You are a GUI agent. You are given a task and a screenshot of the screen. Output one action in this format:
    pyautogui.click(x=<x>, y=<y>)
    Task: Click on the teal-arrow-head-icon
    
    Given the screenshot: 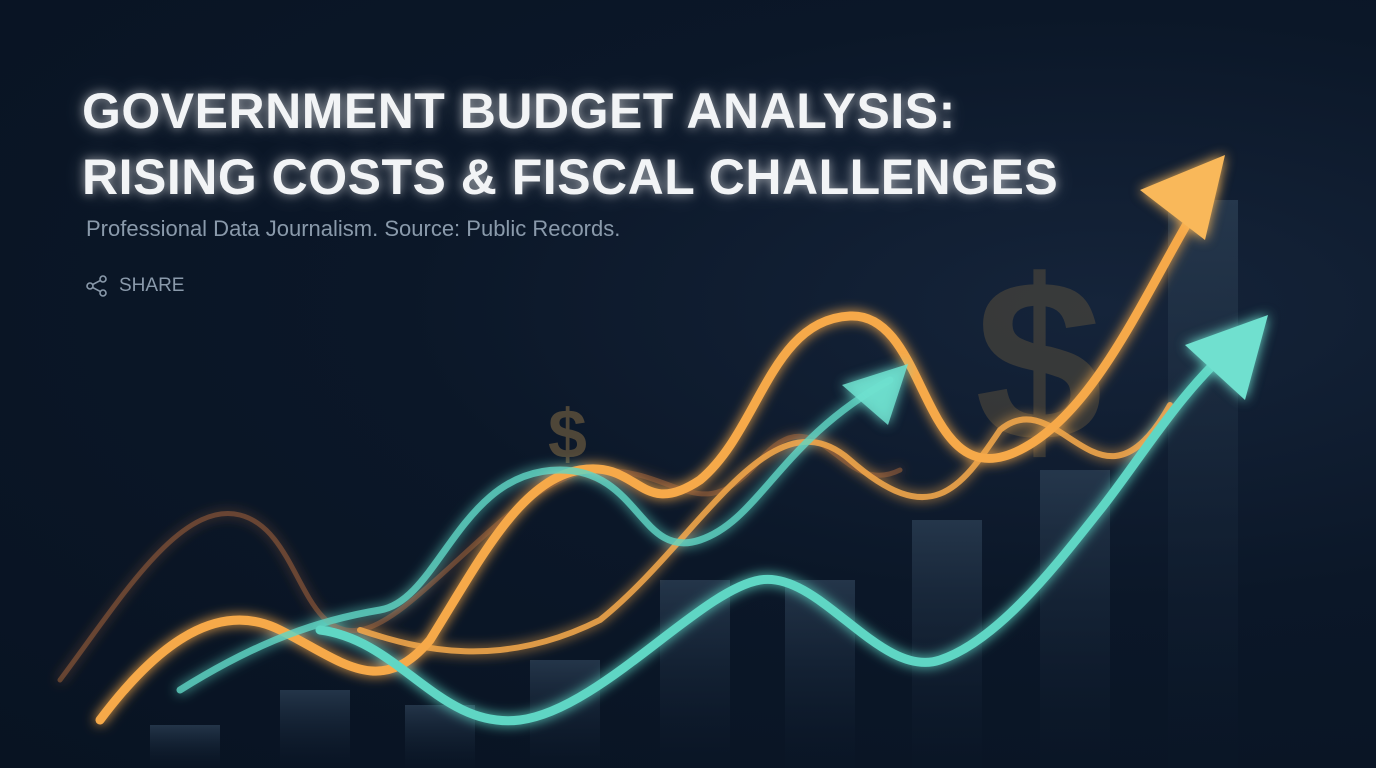 What is the action you would take?
    pyautogui.click(x=1226, y=357)
    